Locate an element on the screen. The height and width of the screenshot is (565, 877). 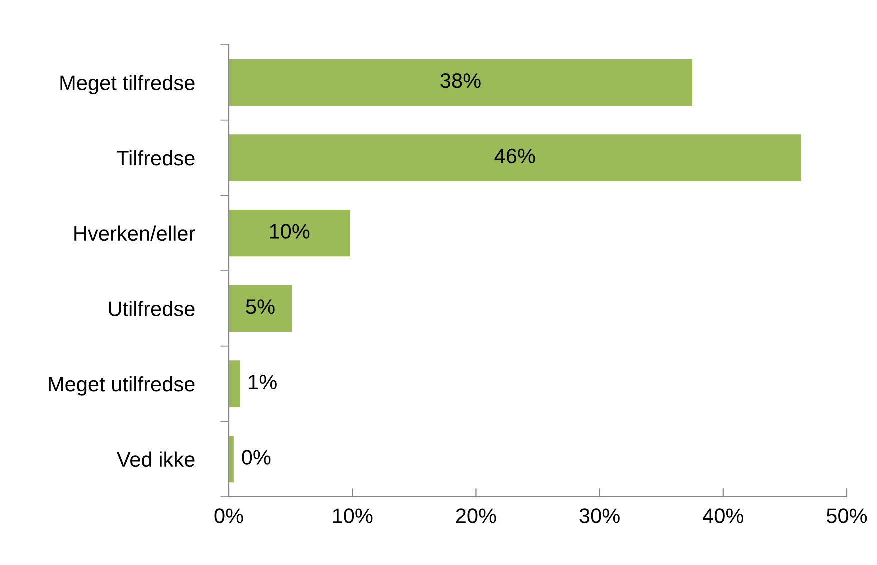
data-label: 38% is located at coordinates (460, 81).